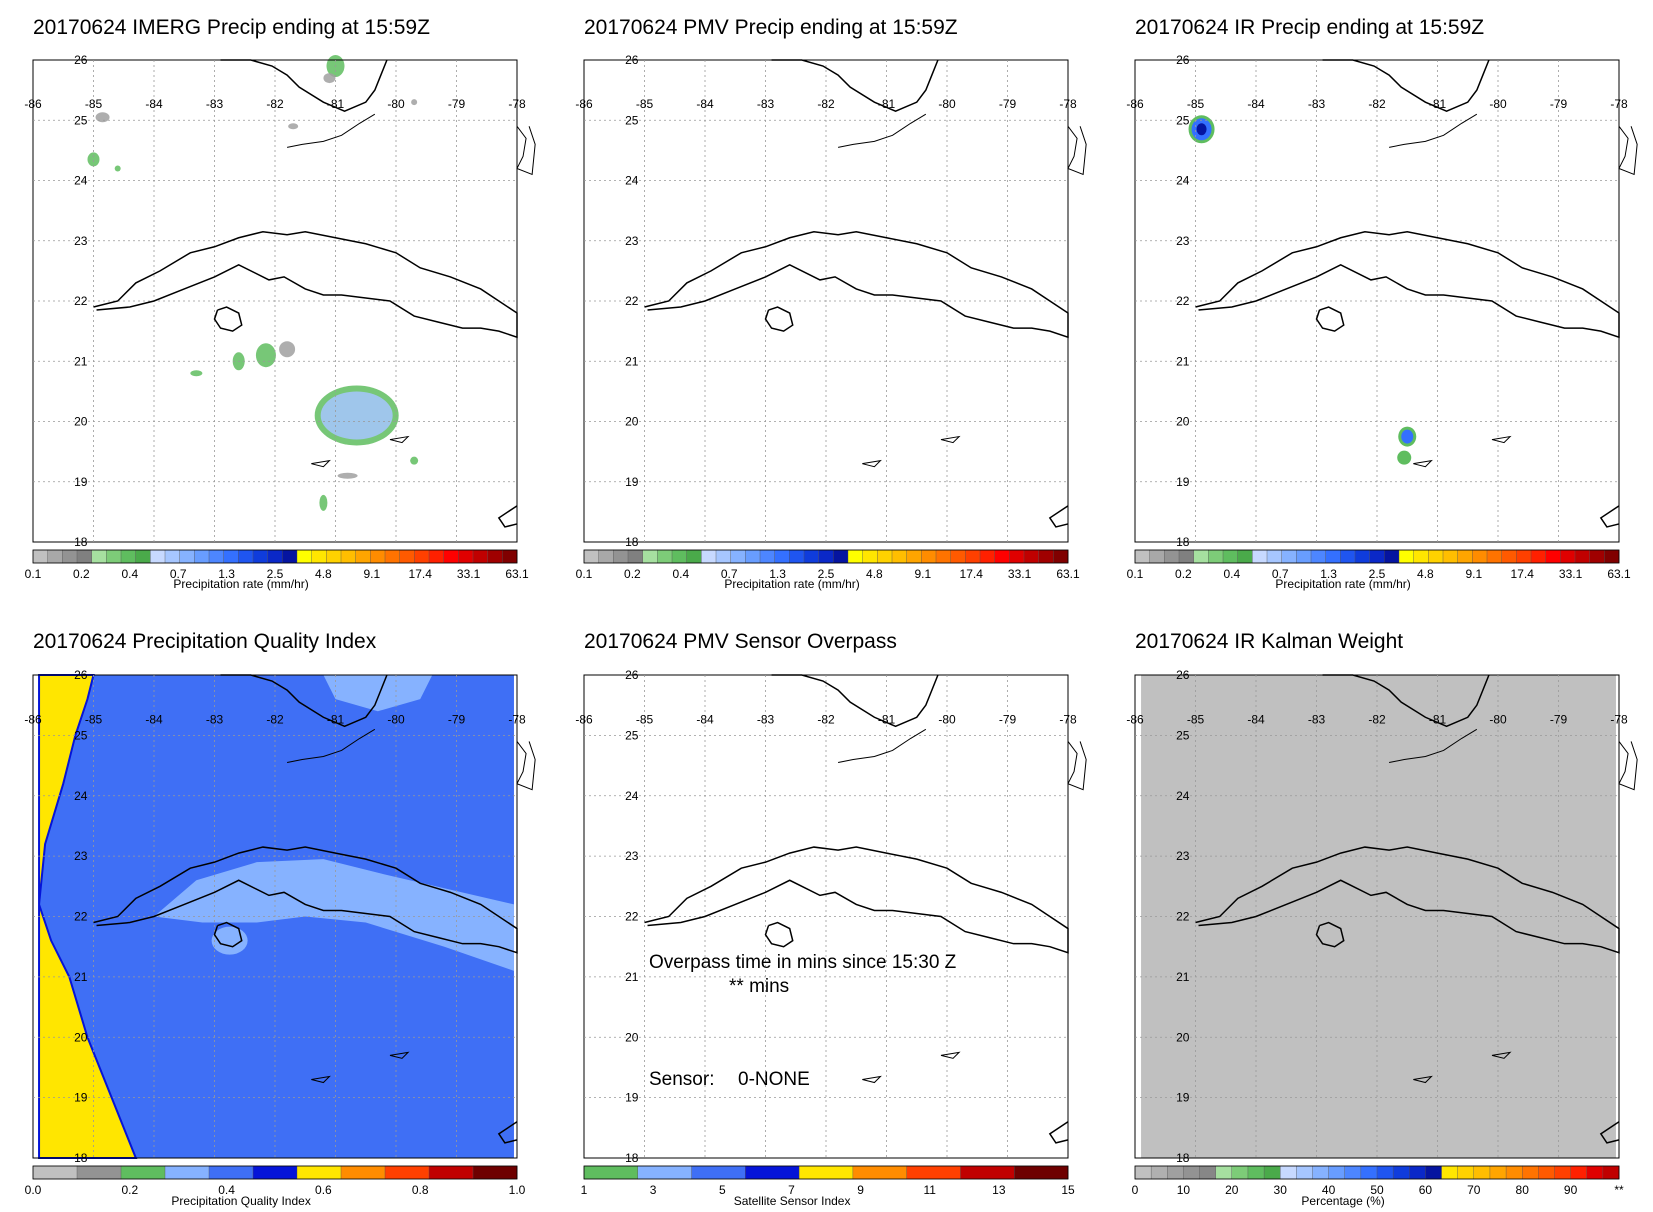 This screenshot has height=1212, width=1653. What do you see at coordinates (1426, 1190) in the screenshot?
I see `colorbar-tick-label: 60` at bounding box center [1426, 1190].